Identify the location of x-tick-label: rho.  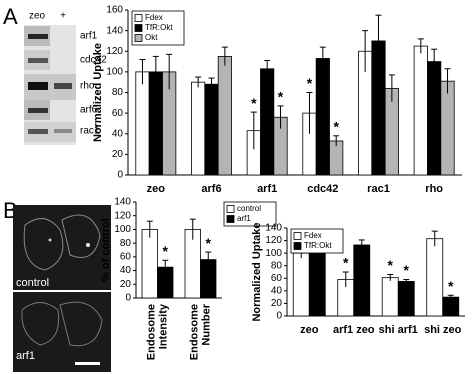
(434, 189).